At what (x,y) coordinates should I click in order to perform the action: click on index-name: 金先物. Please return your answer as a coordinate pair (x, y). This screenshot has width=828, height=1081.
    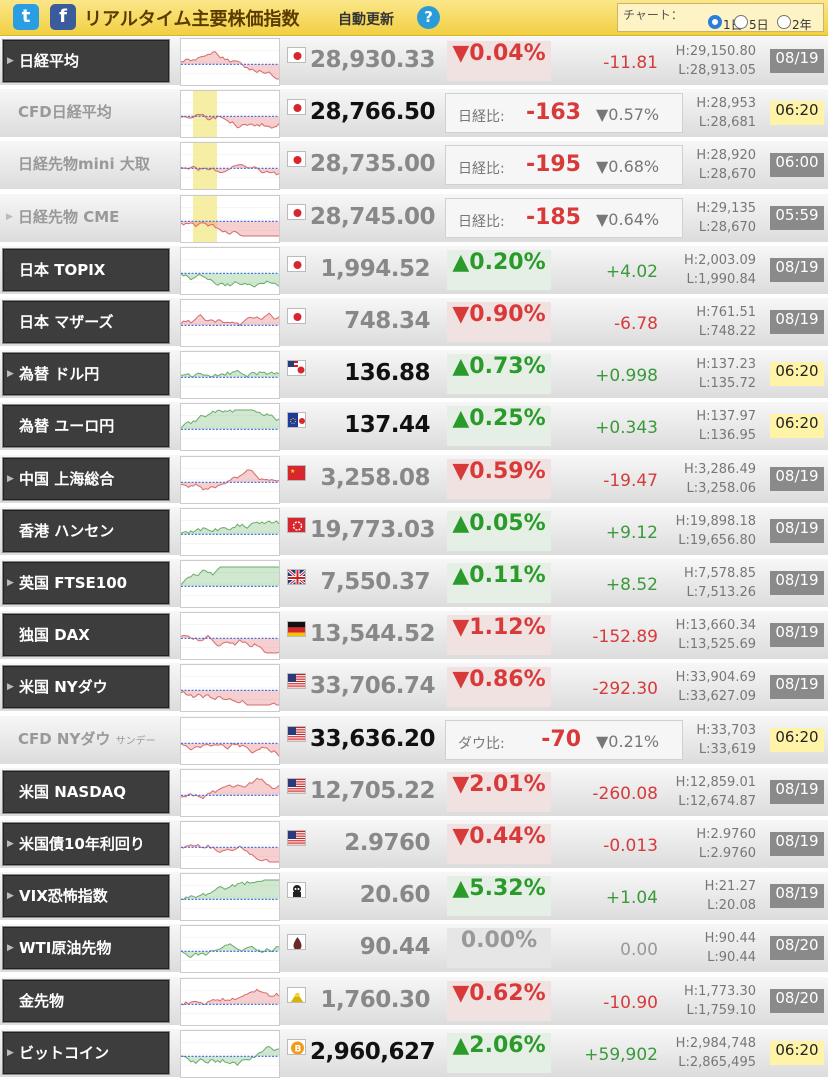
    Looking at the image, I should click on (86, 1000).